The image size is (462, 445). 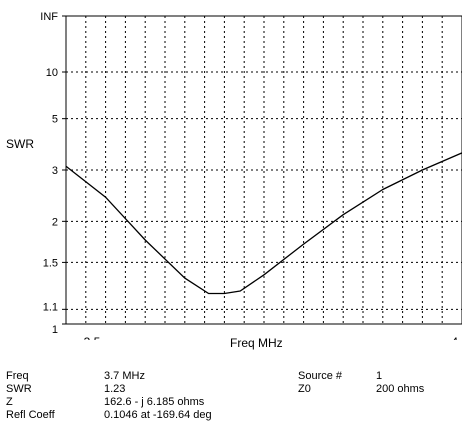 What do you see at coordinates (55, 222) in the screenshot?
I see `y-tick-label: 2` at bounding box center [55, 222].